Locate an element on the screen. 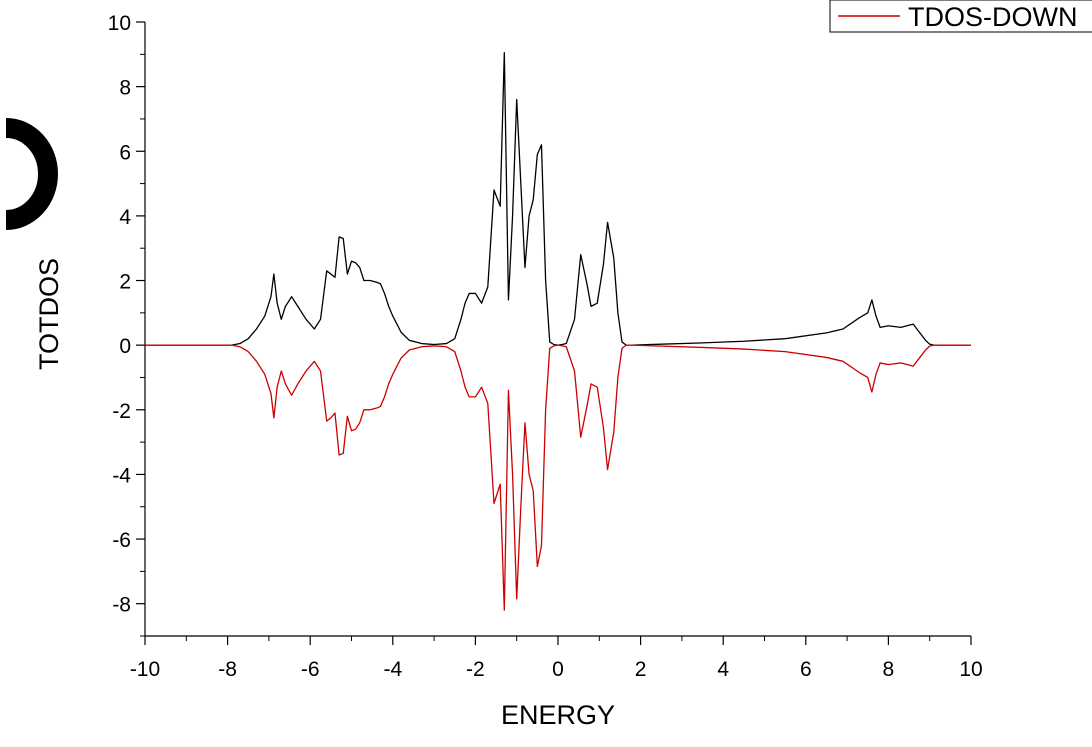 Image resolution: width=1092 pixels, height=747 pixels. x-tick-label: -10 is located at coordinates (145, 669).